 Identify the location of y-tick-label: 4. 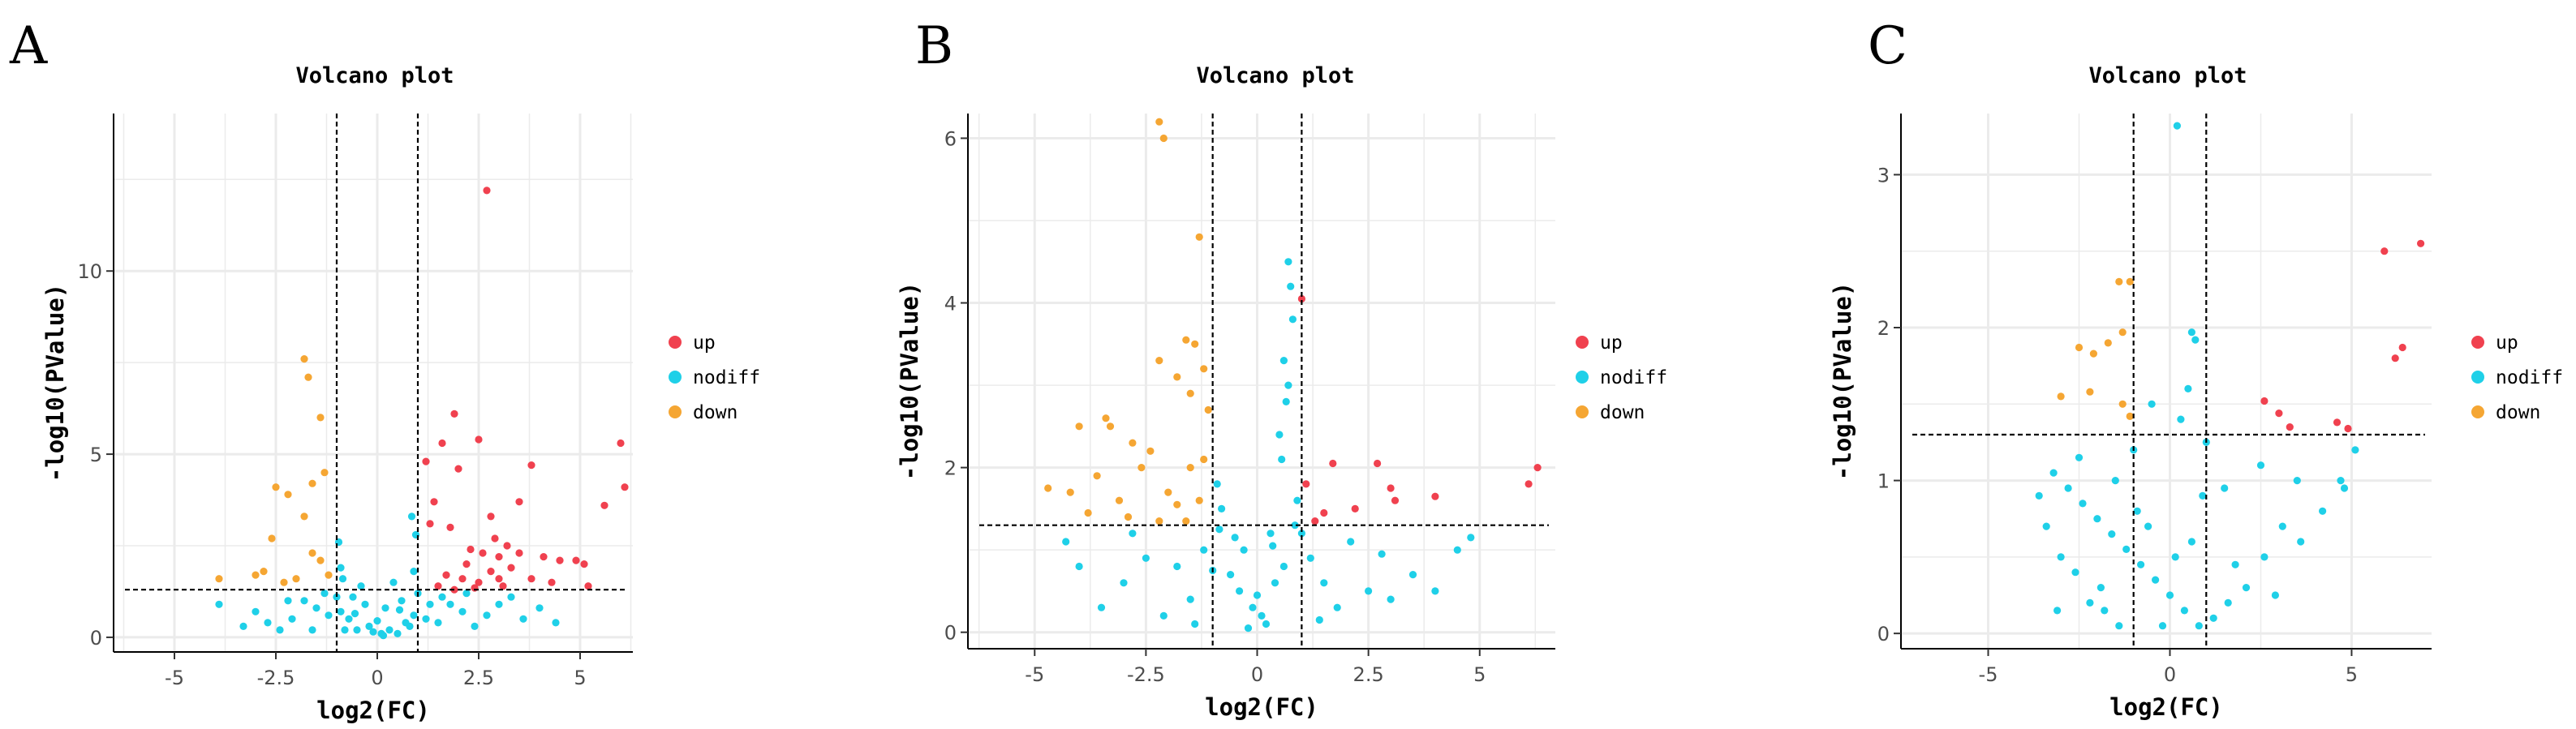
(950, 304).